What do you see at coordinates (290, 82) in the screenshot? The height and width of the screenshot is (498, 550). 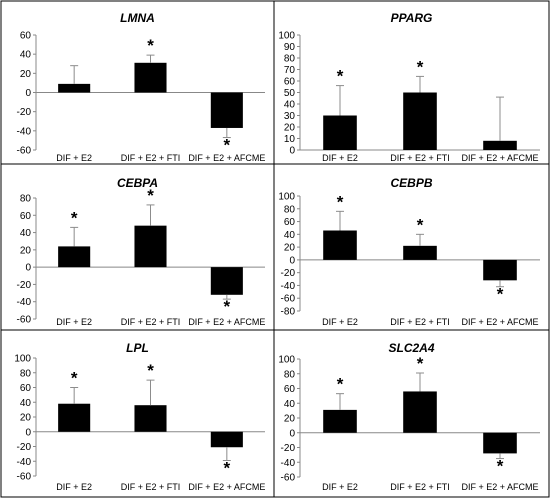 I see `chart-1-y-tick-label-6: 60` at bounding box center [290, 82].